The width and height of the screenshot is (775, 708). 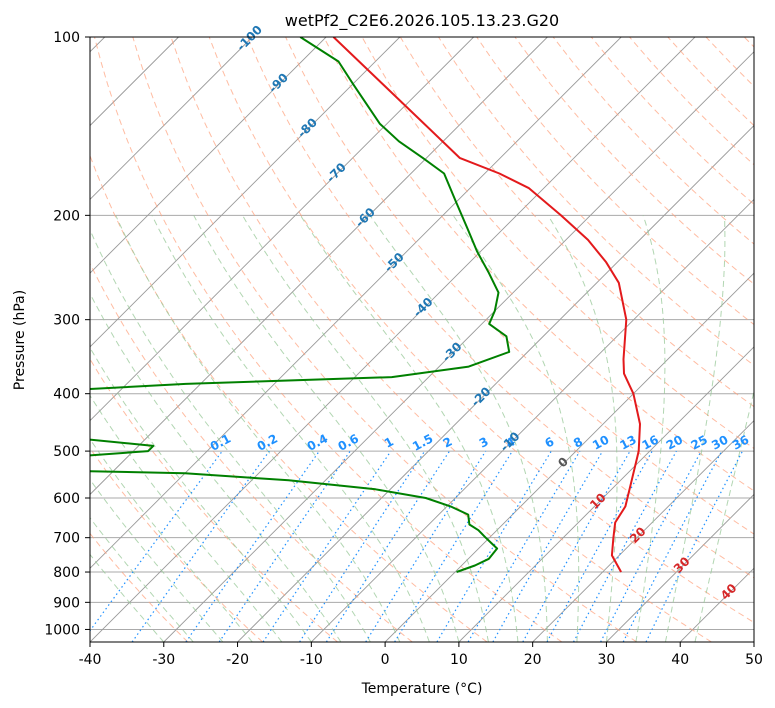 I want to click on y-tick-label: 900, so click(x=66, y=603).